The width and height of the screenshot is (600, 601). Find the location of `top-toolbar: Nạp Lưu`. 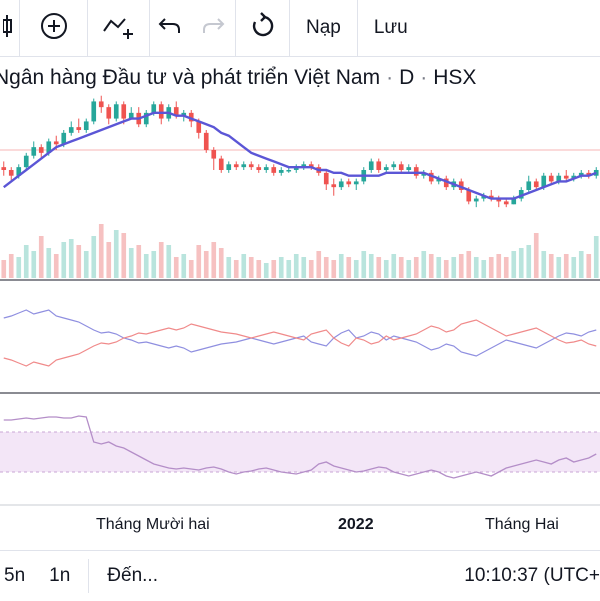

top-toolbar: Nạp Lưu is located at coordinates (300, 28).